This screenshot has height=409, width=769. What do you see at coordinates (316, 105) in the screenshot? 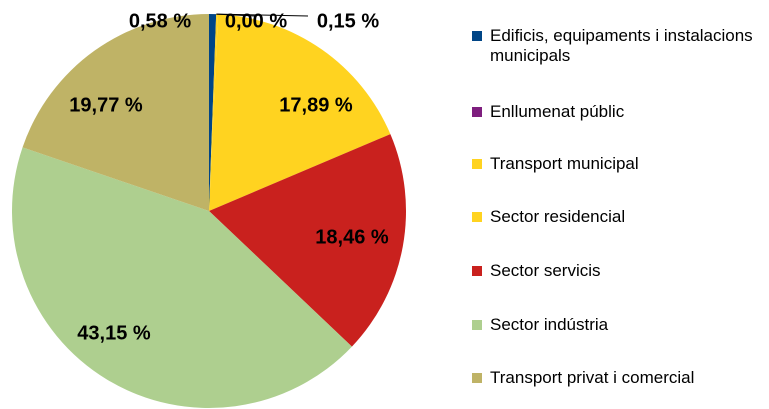
I see `data-label: 17,89 %` at bounding box center [316, 105].